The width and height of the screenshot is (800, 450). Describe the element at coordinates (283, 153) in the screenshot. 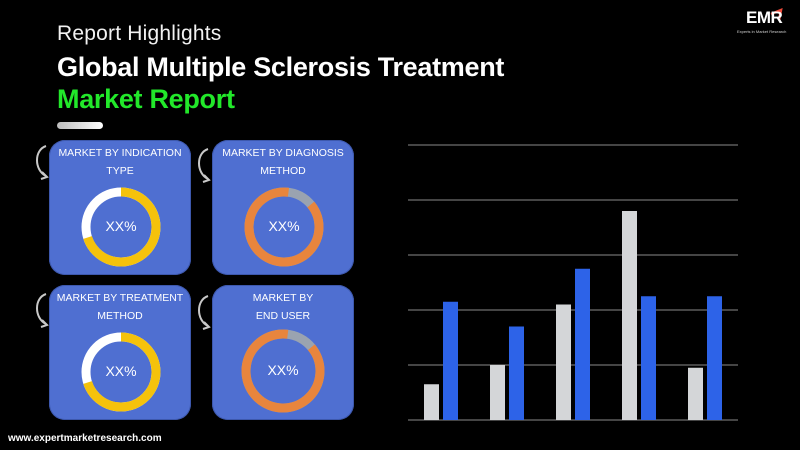

I see `card-label-line1: MARKET BY DIAGNOSIS` at that location.